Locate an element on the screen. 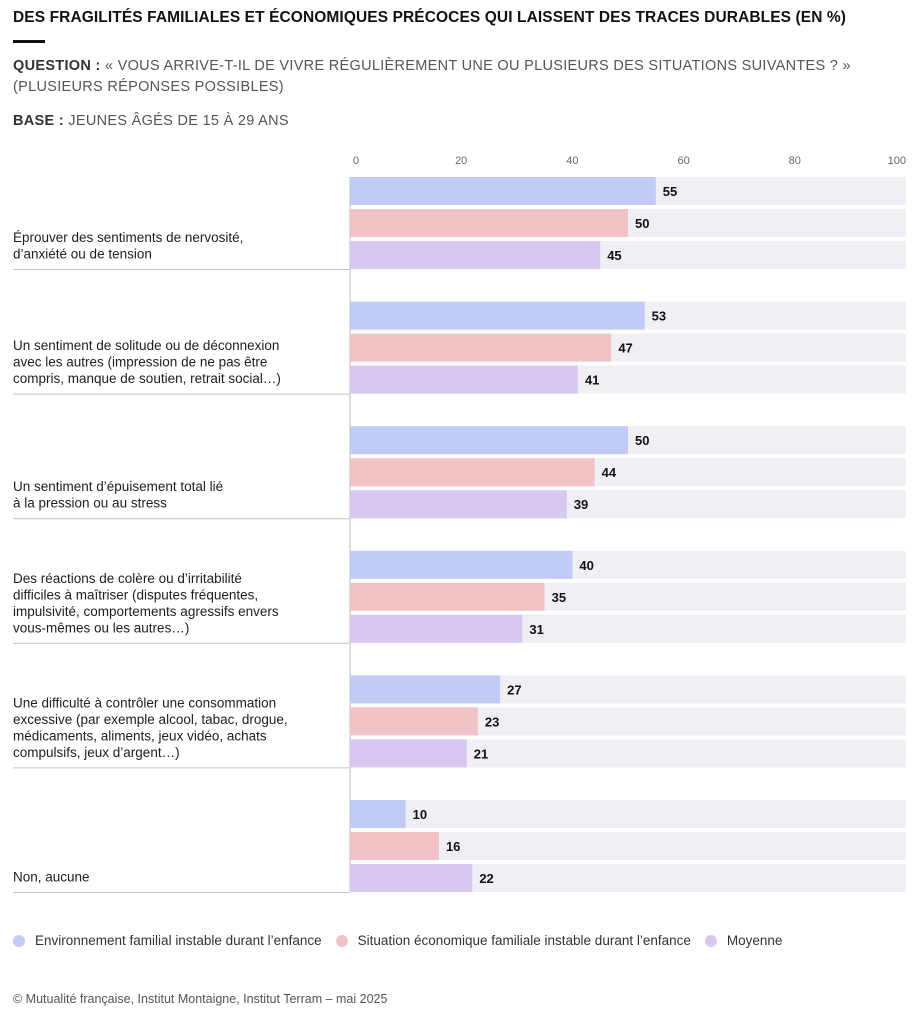 The image size is (916, 1024). legend-swatch-moyenne is located at coordinates (710, 940).